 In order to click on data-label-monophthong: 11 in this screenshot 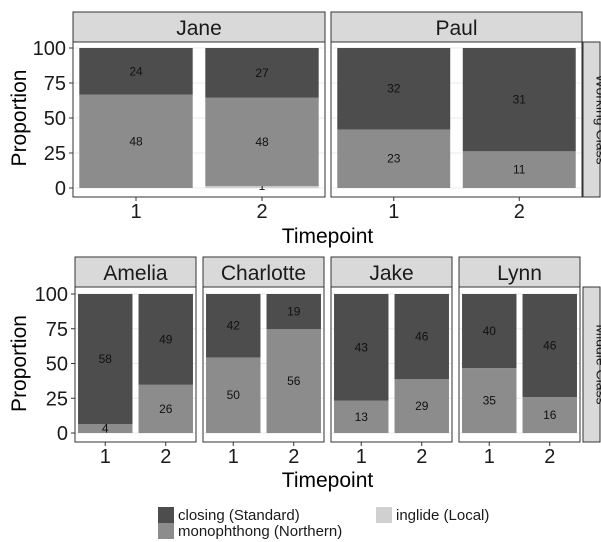, I will do `click(519, 170)`.